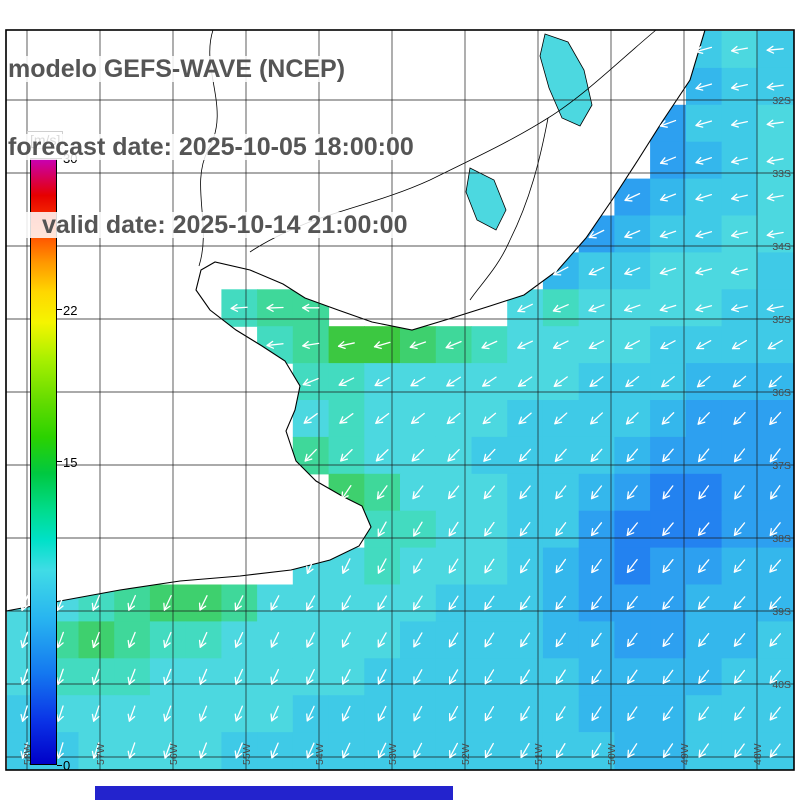 This screenshot has height=800, width=800. I want to click on lat-label: 33S, so click(781, 174).